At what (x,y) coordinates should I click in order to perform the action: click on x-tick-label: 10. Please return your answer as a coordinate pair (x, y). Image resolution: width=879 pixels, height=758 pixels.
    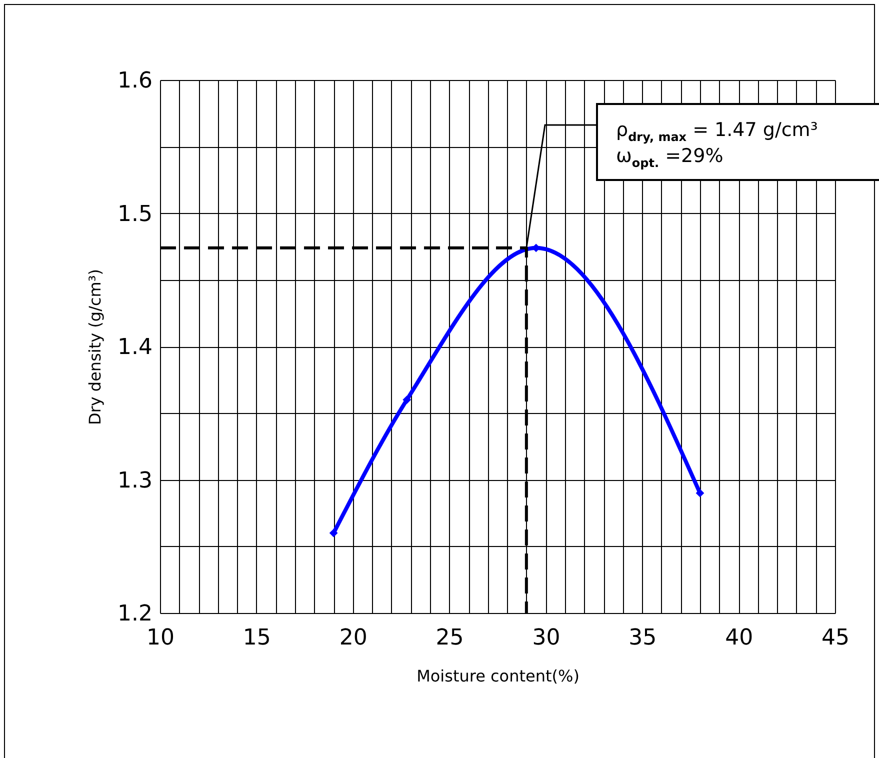
    Looking at the image, I should click on (160, 638).